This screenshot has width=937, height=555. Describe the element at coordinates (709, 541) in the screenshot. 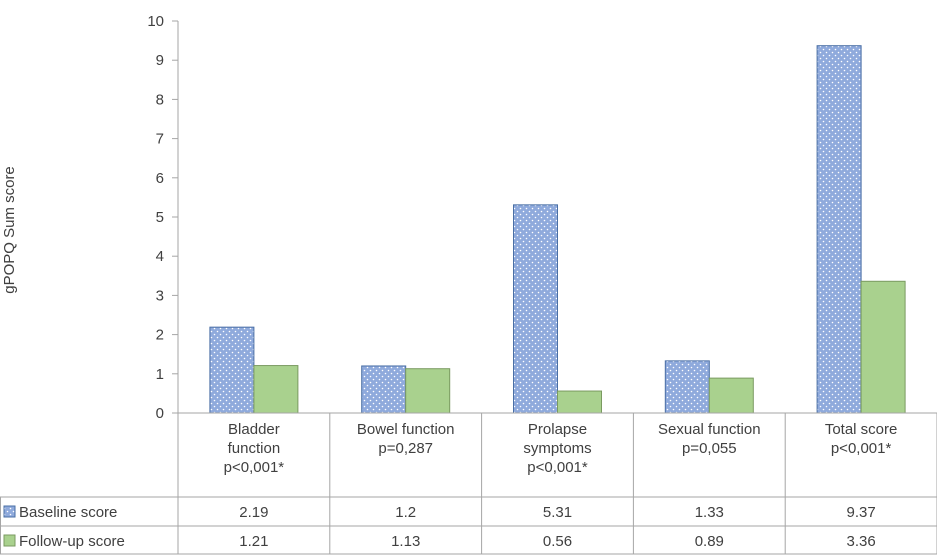

I see `table-value: 0.89` at that location.